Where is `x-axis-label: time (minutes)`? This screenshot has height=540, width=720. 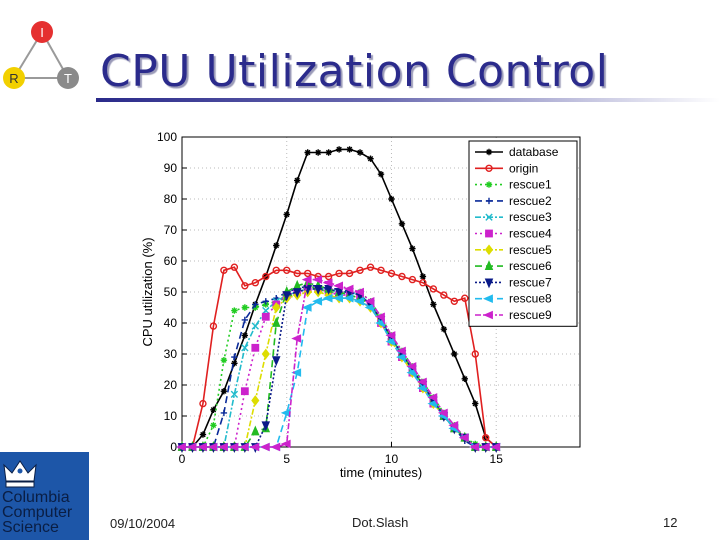 x-axis-label: time (minutes) is located at coordinates (381, 472).